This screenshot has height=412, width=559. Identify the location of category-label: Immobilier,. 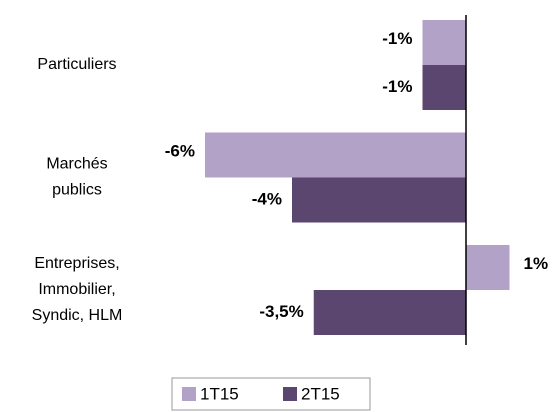
(76, 289).